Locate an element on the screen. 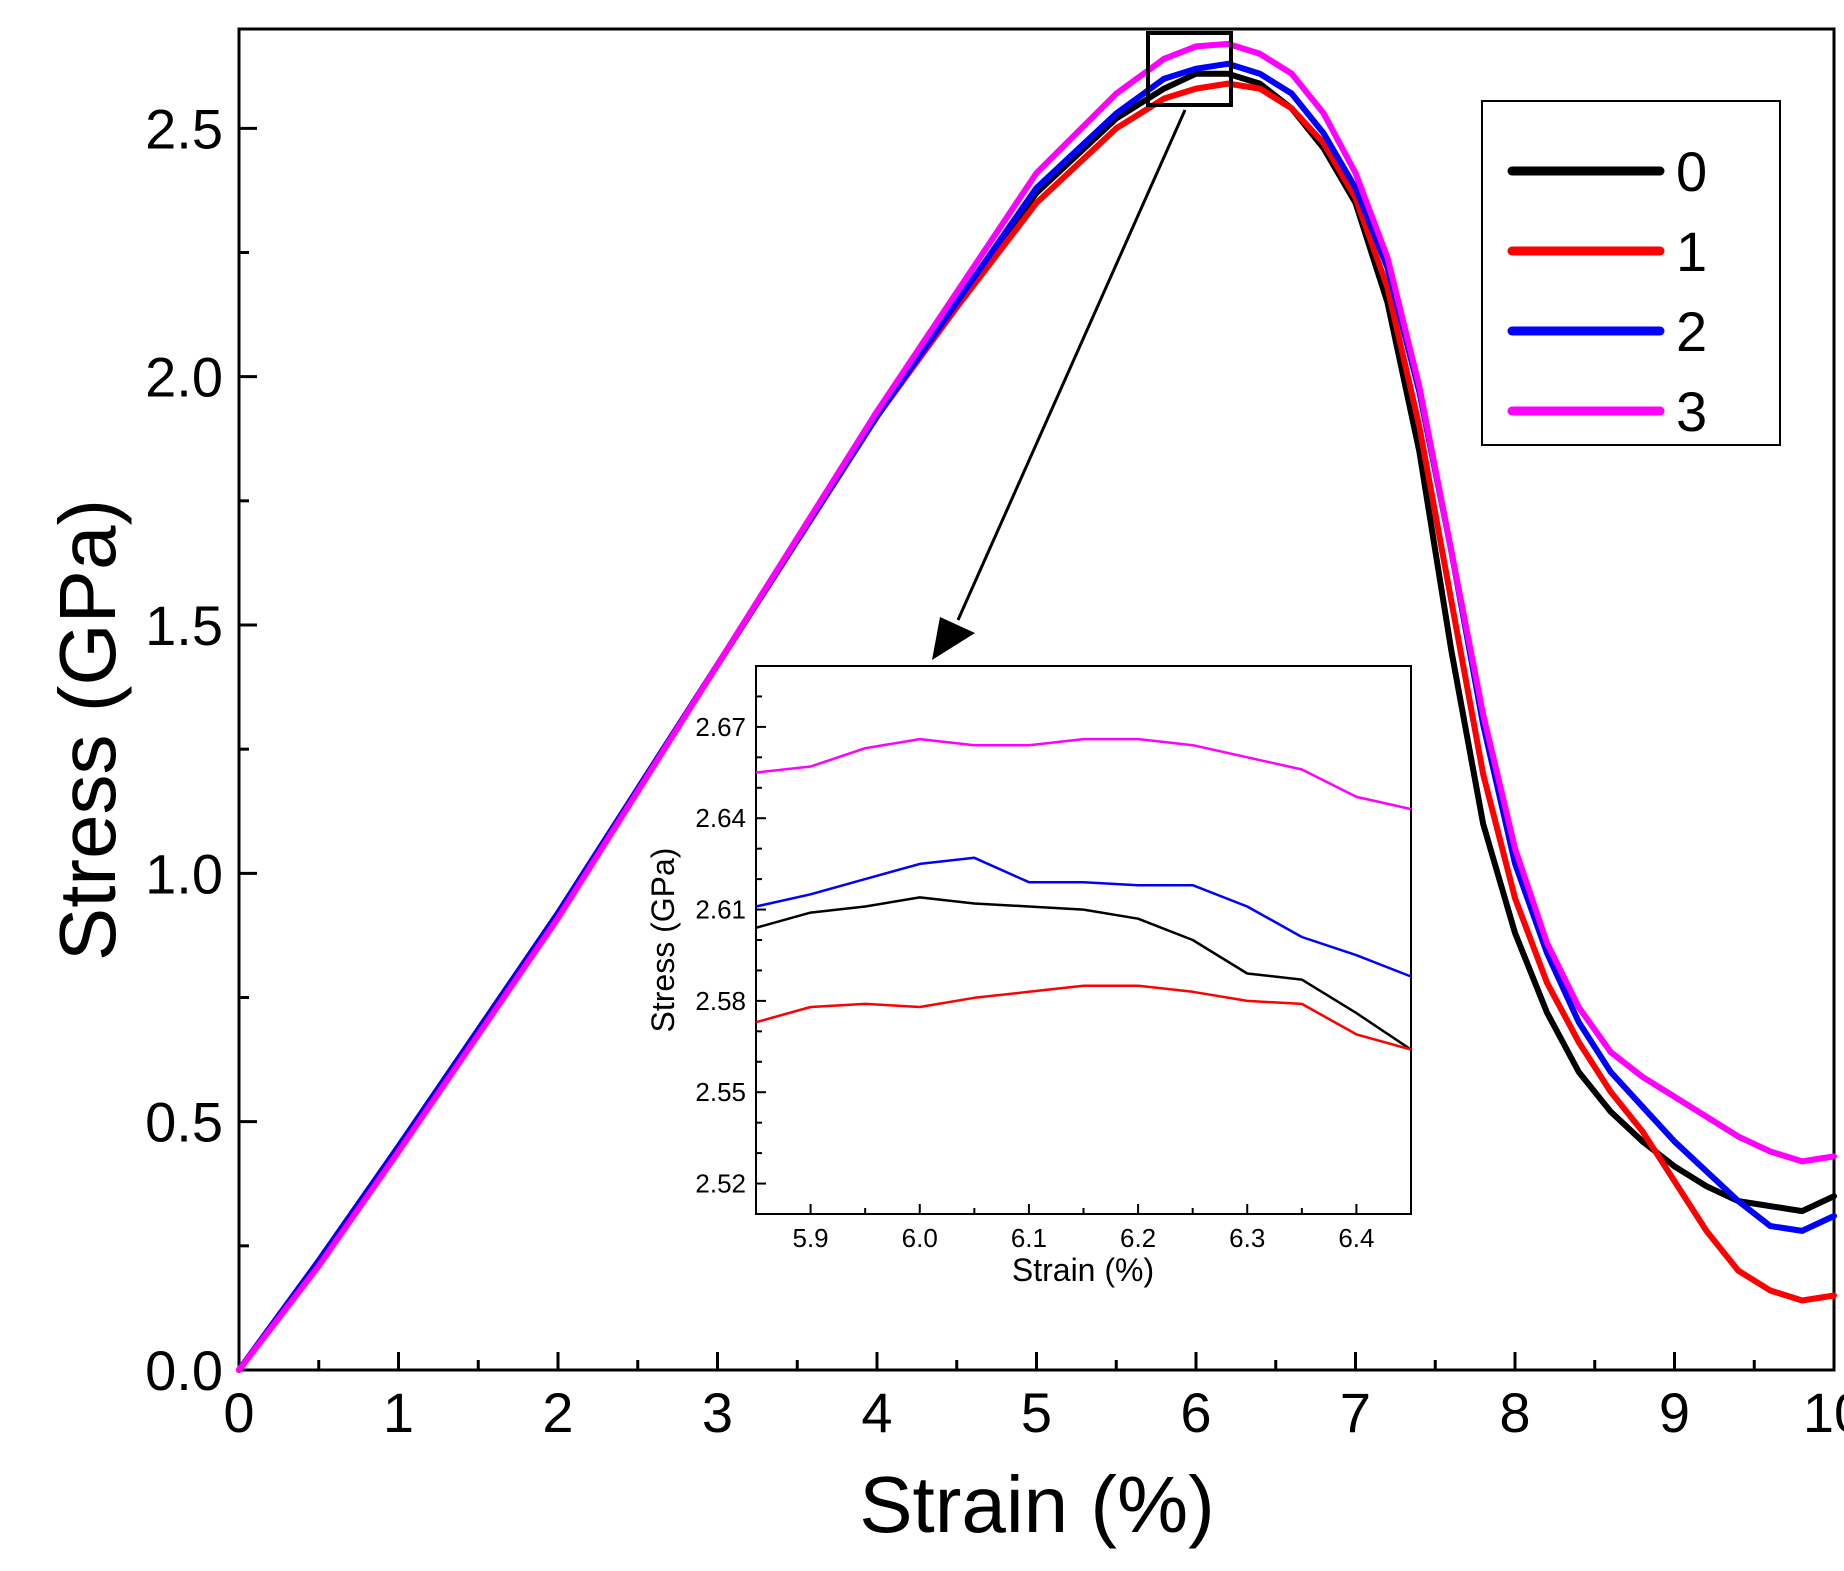 The width and height of the screenshot is (1844, 1571). inset-y-ticks: 2.52 2.55 2.58 2.61 2.64 2.67 is located at coordinates (730, 947).